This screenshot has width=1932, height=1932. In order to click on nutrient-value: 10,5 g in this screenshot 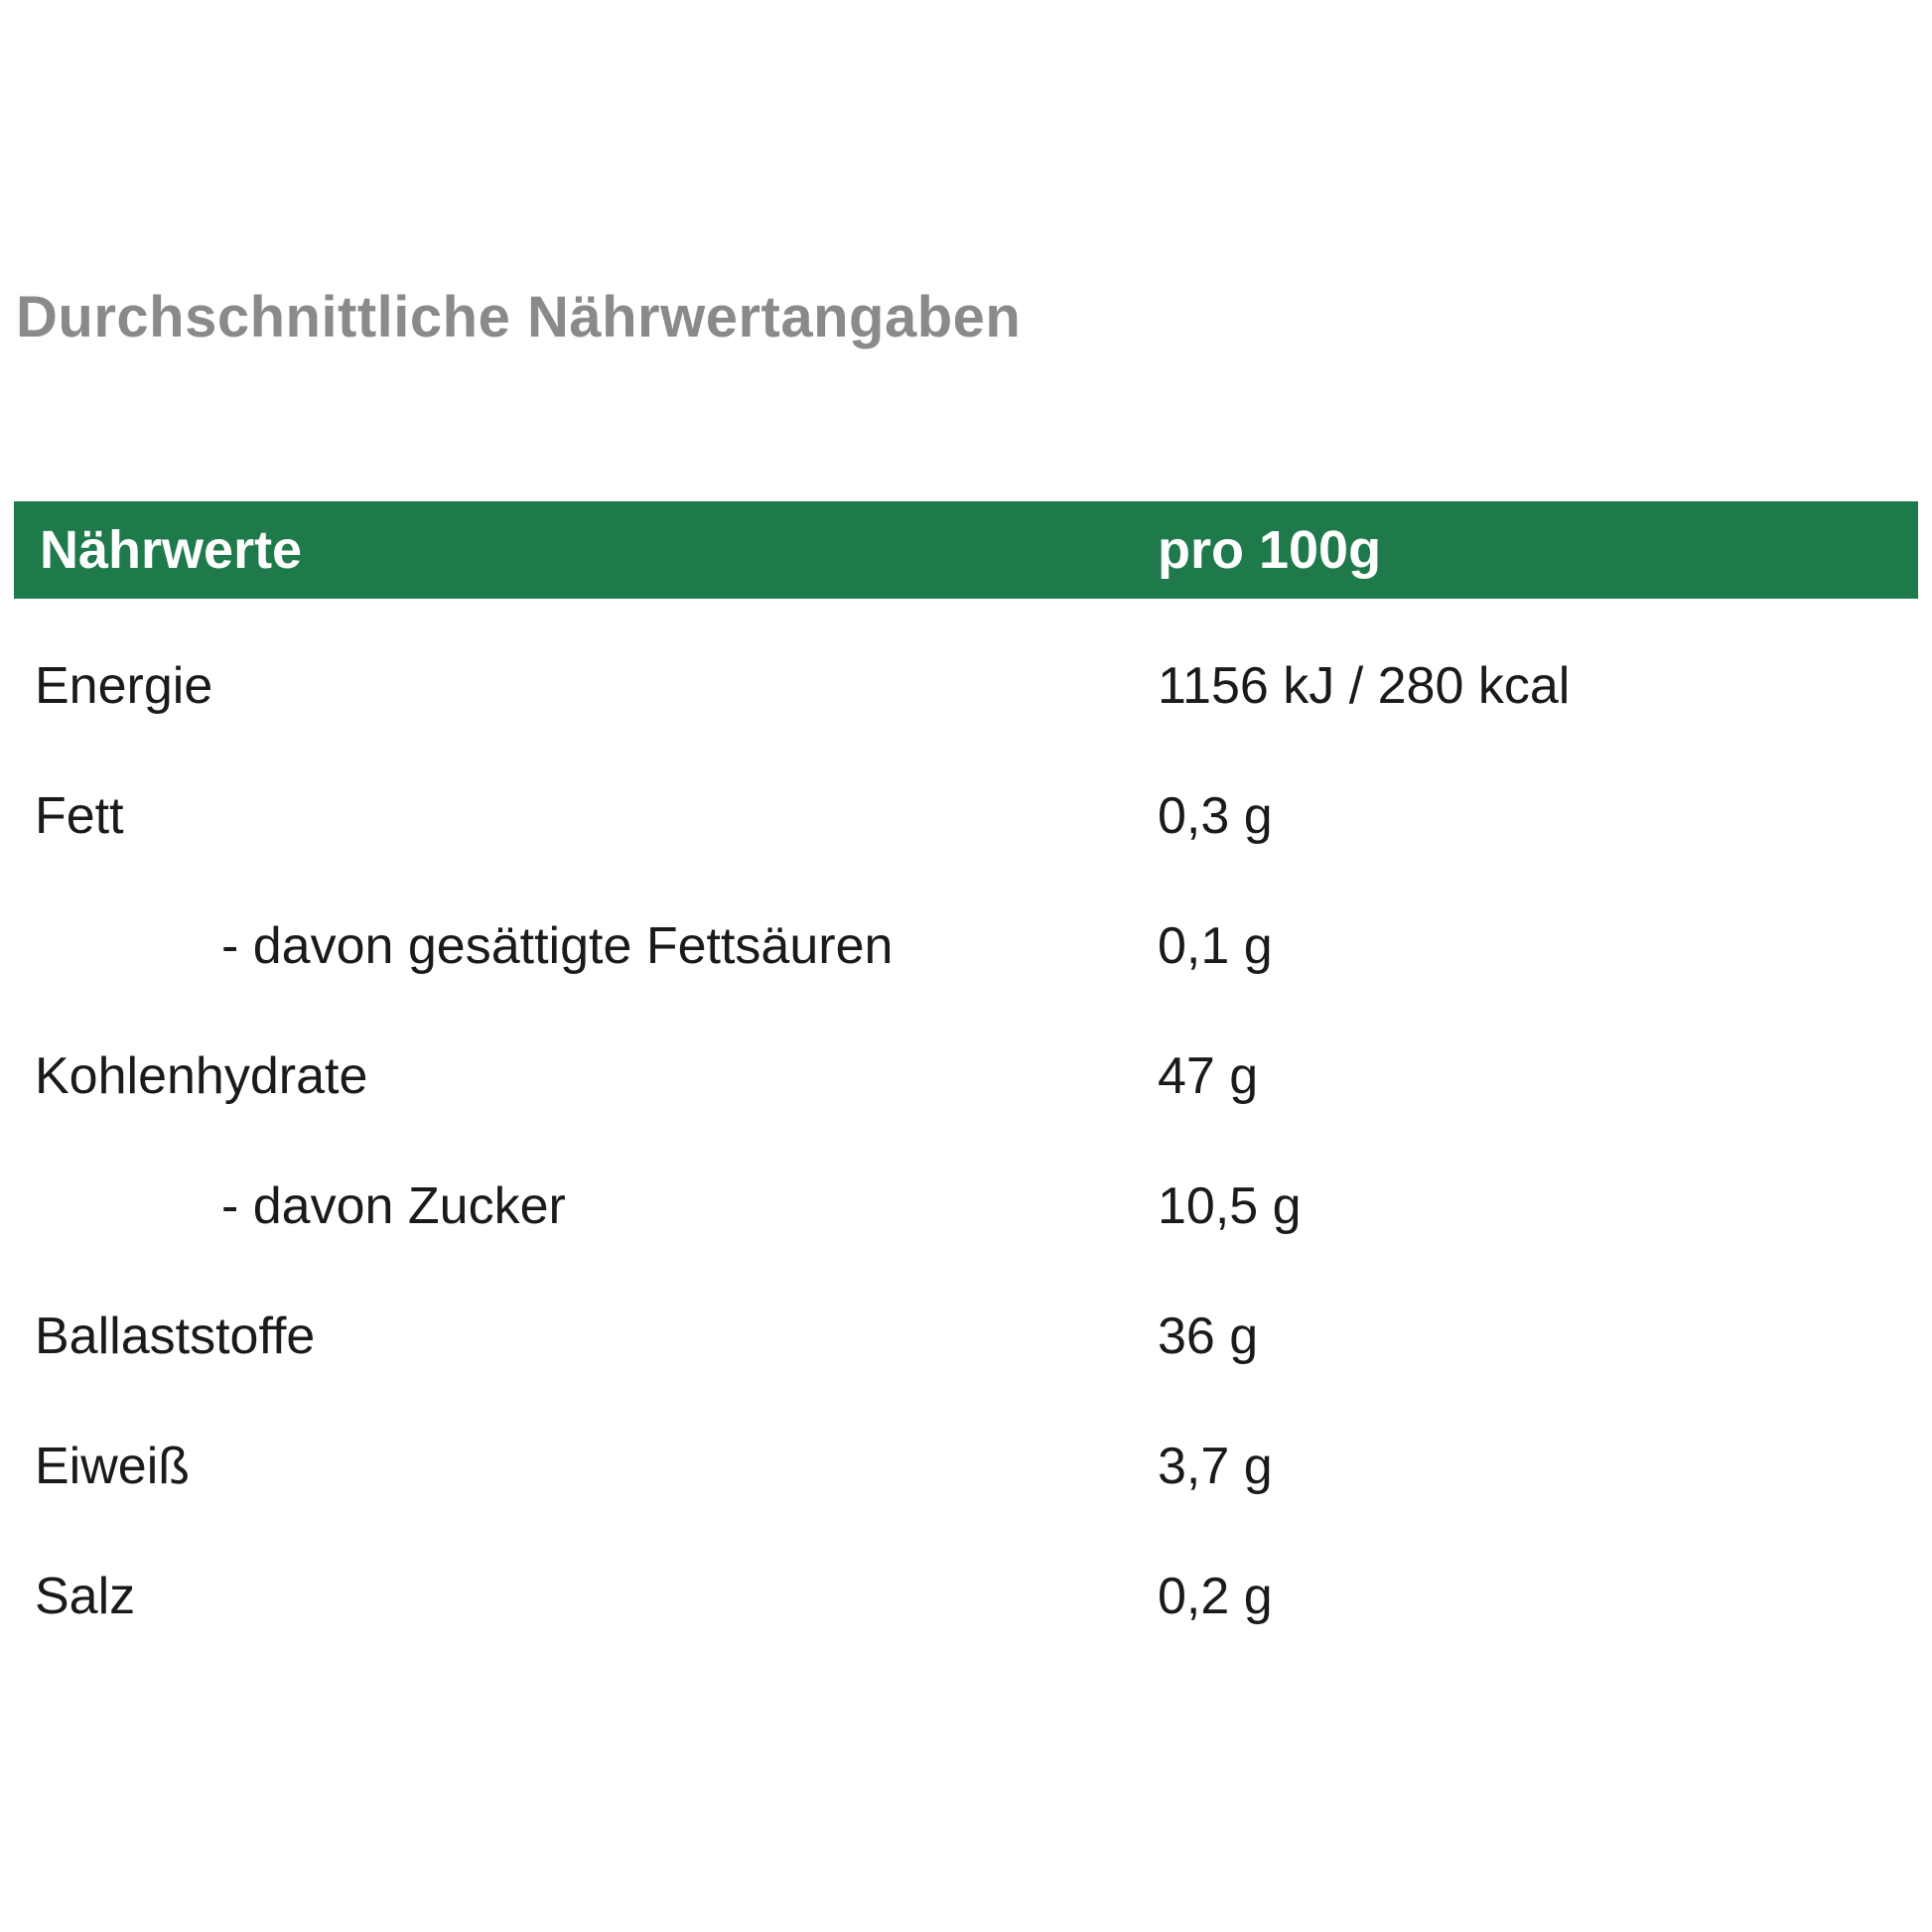, I will do `click(1230, 1205)`.